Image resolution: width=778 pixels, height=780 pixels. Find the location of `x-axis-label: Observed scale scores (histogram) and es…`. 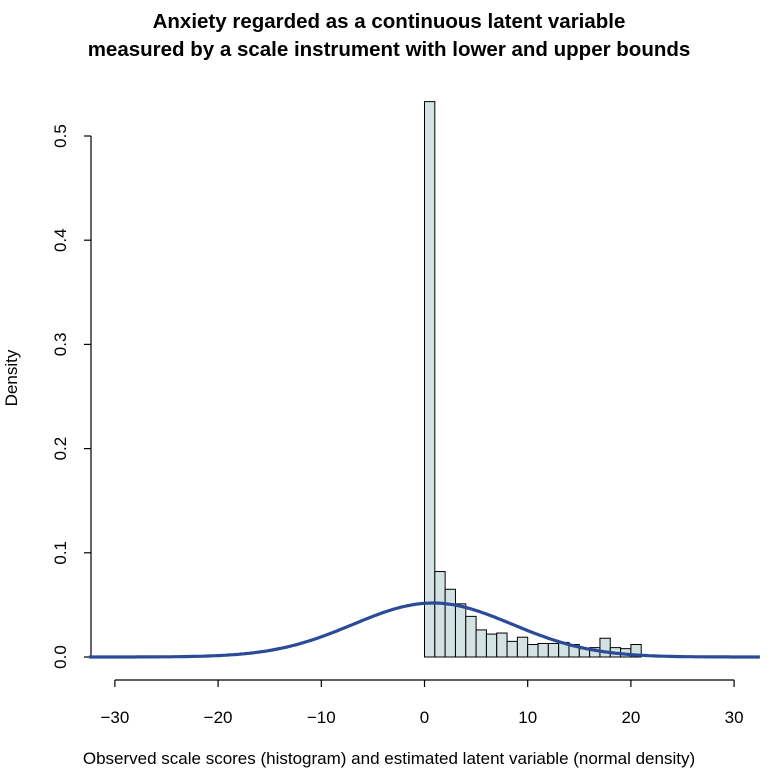

x-axis-label: Observed scale scores (histogram) and es… is located at coordinates (389, 758).